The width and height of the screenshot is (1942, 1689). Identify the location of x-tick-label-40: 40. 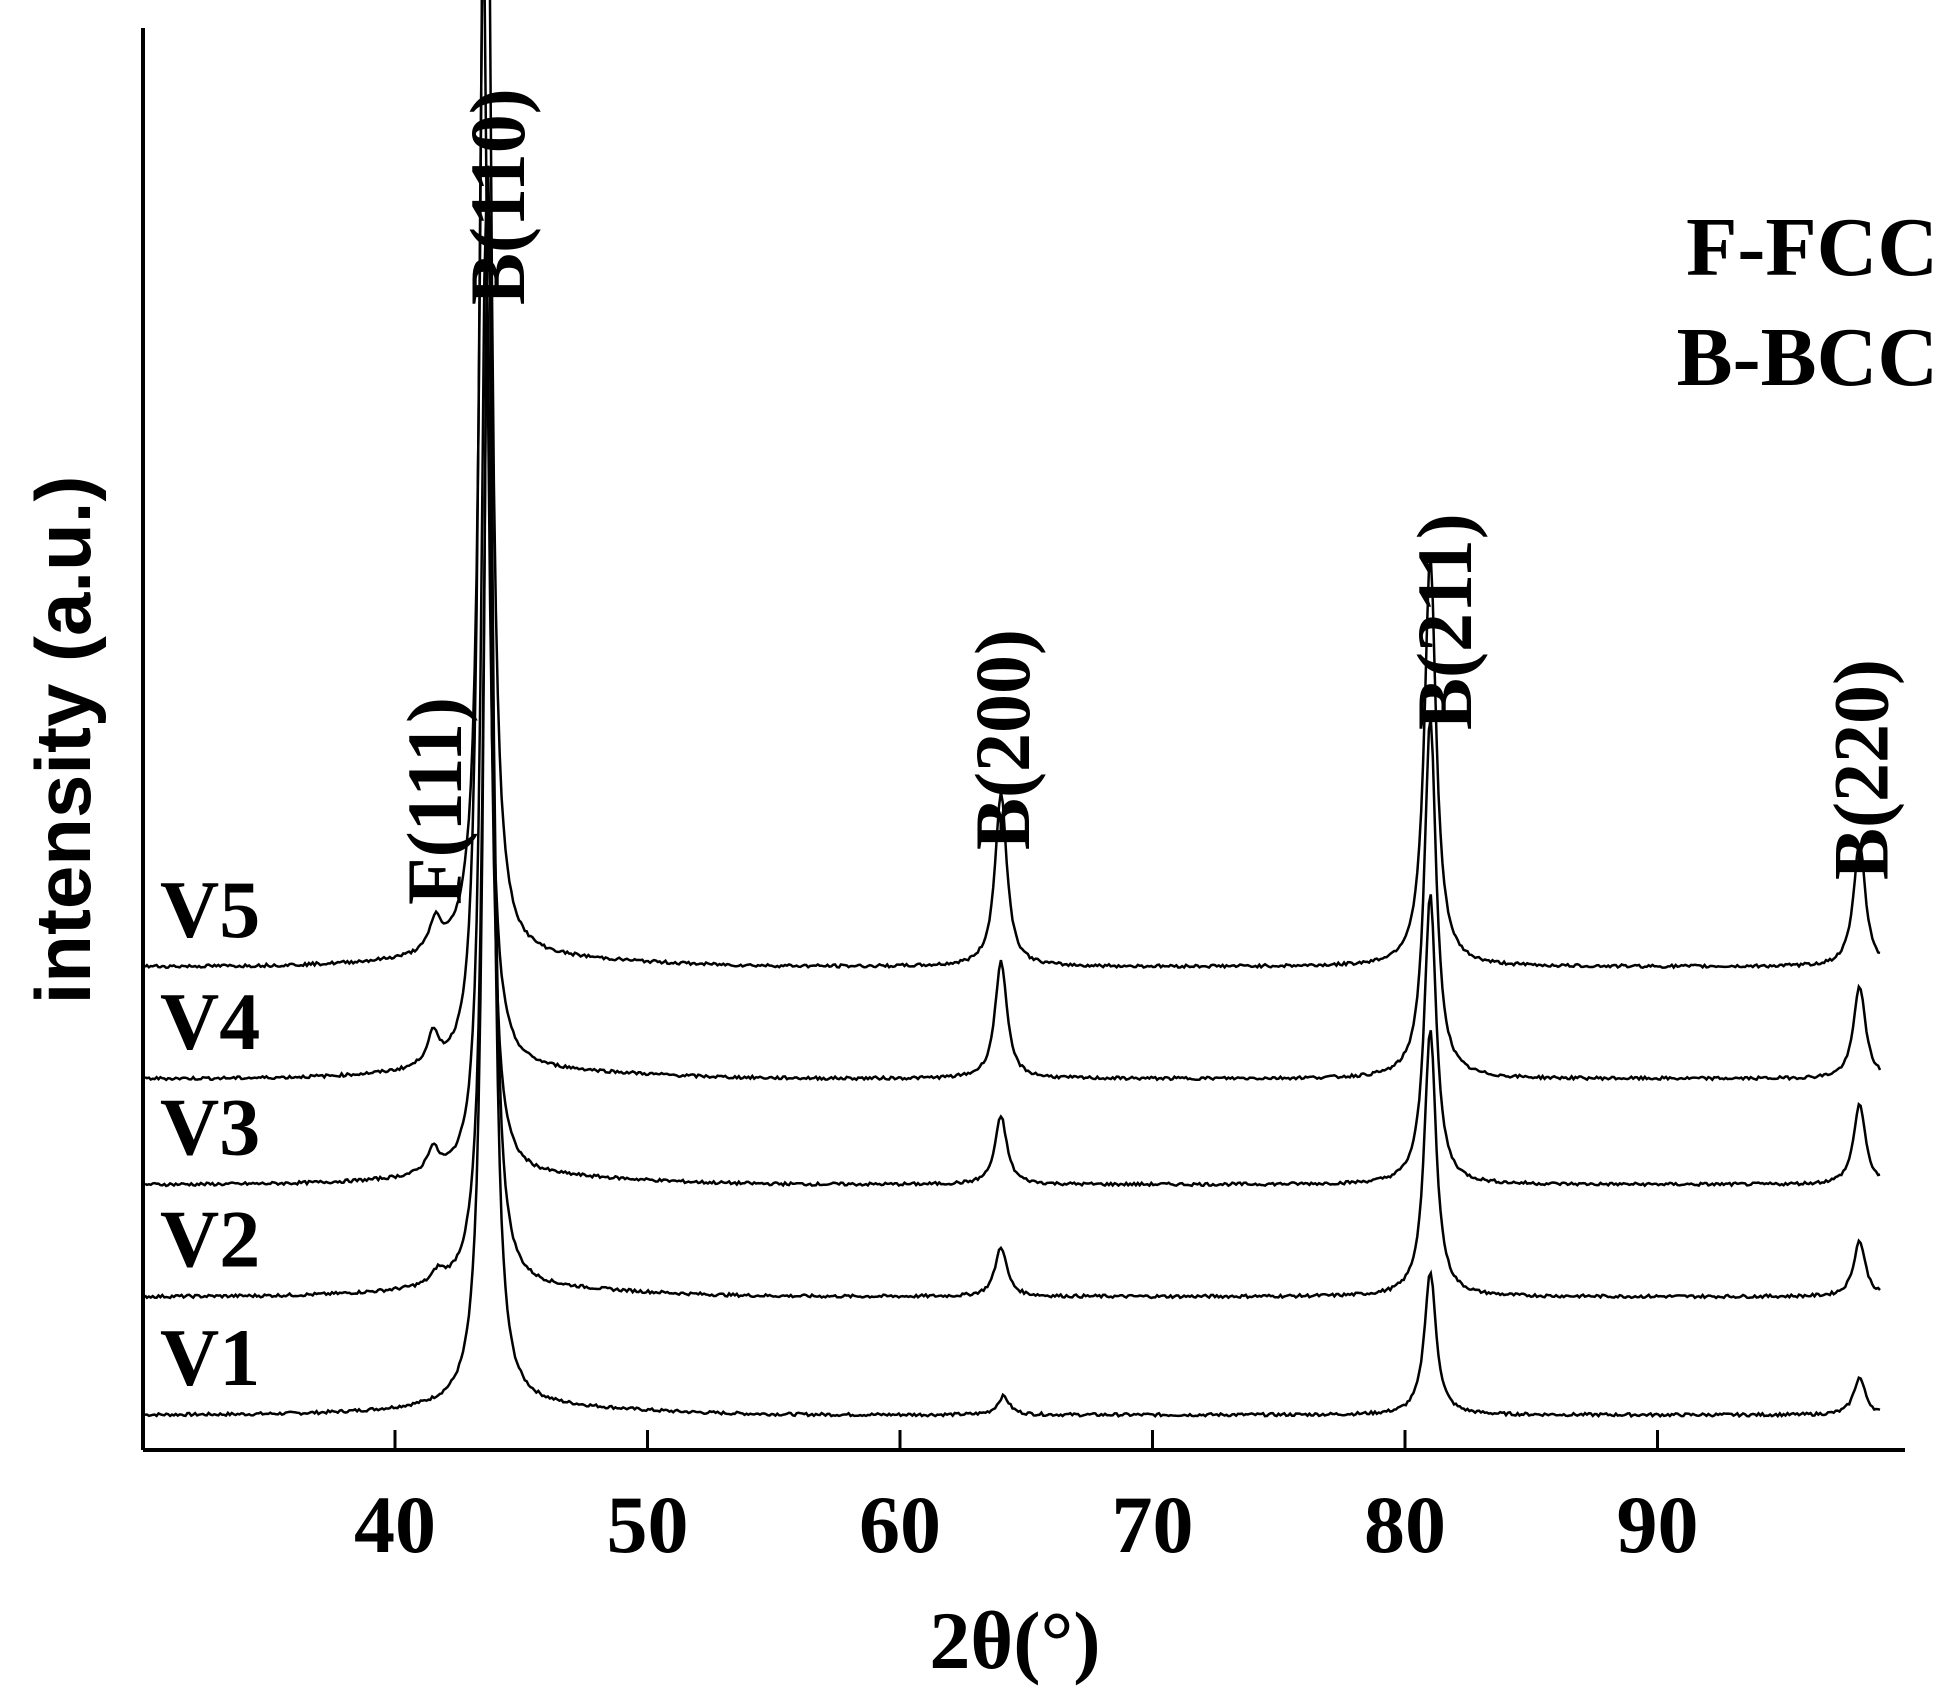
(395, 1524).